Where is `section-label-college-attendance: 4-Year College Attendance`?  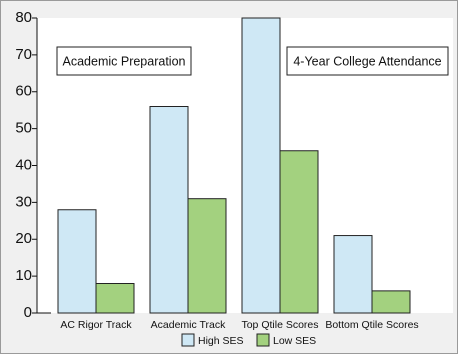
section-label-college-attendance: 4-Year College Attendance is located at coordinates (367, 62).